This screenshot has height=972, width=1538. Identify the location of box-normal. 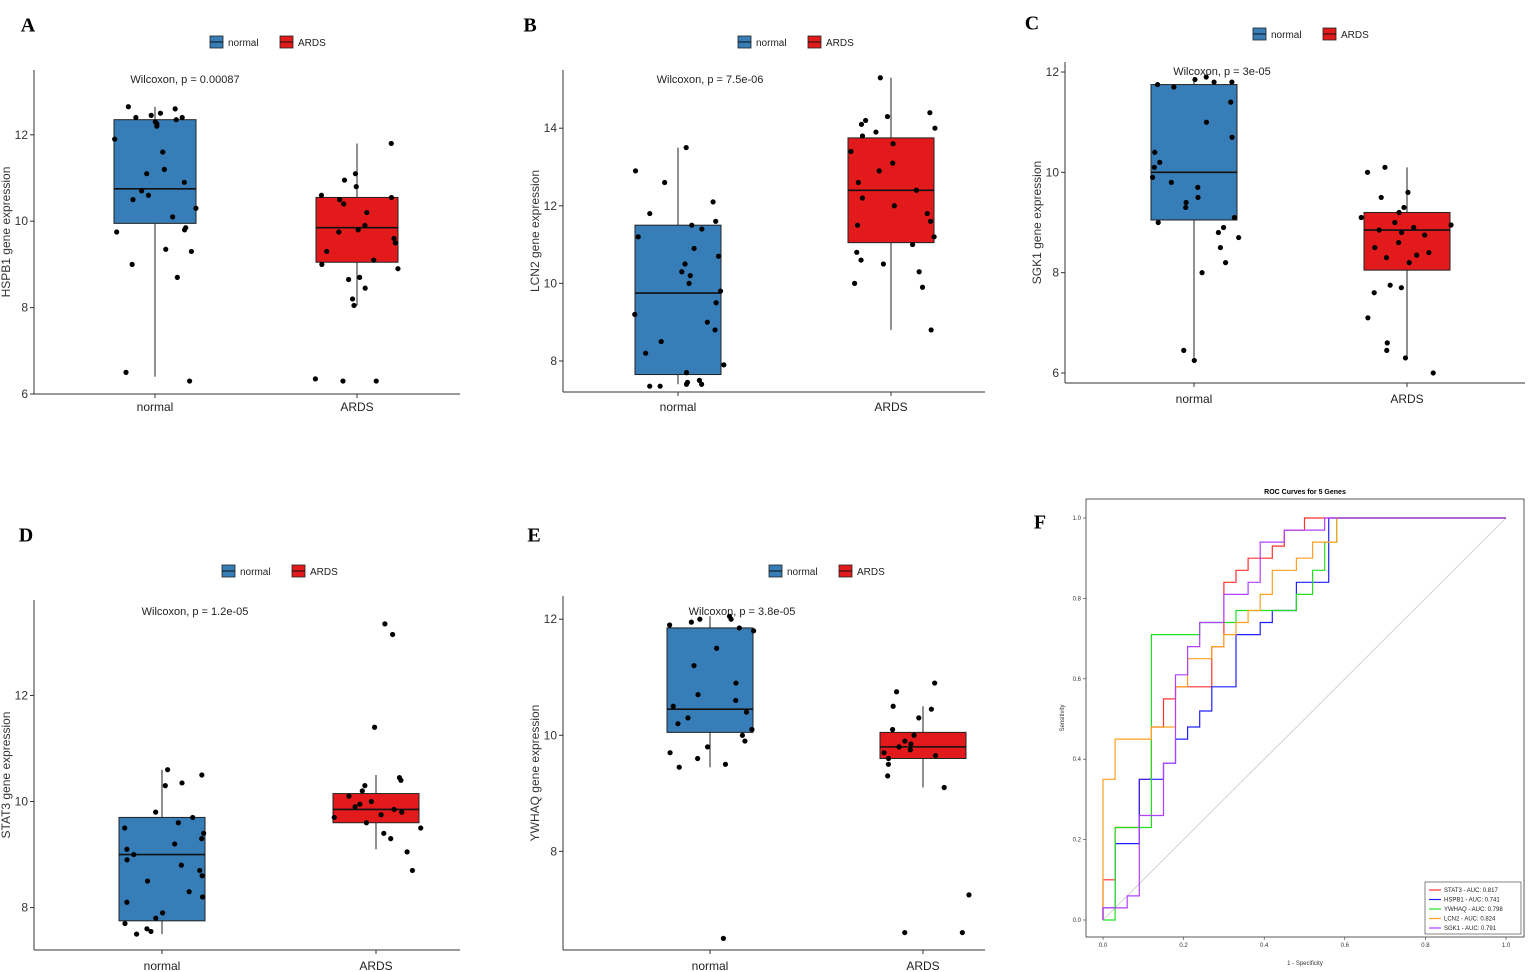
(710, 692).